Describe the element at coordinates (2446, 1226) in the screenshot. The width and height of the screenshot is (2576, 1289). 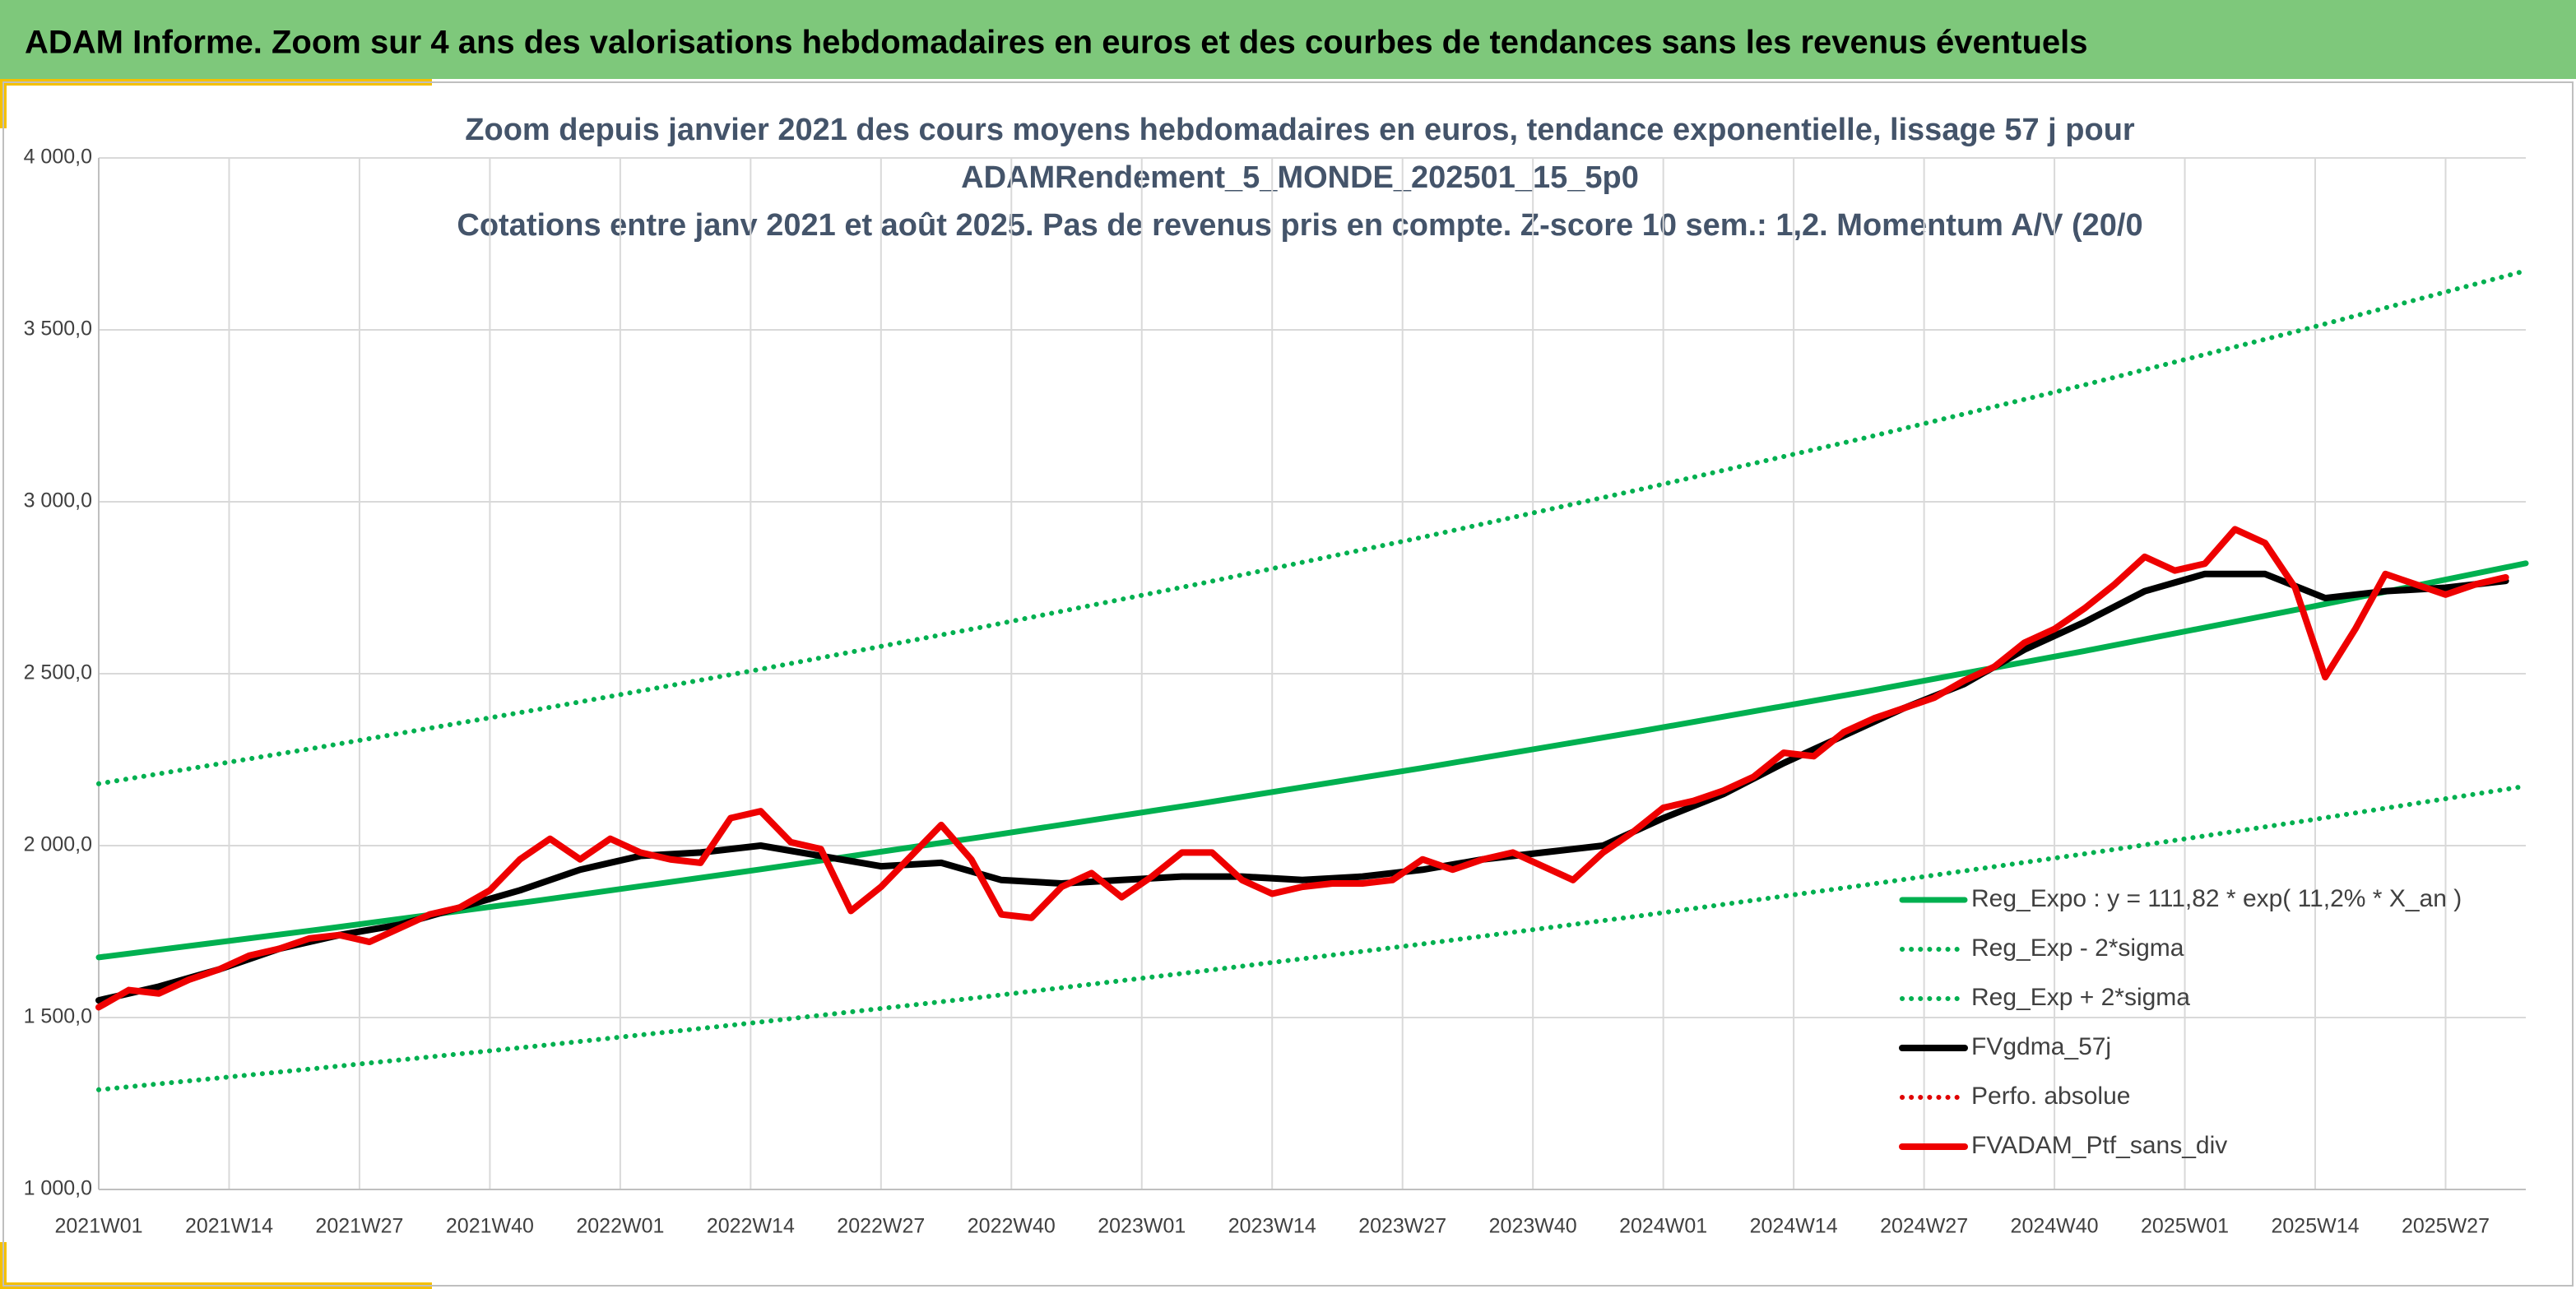
I see `x-tick-label: 2025W27` at that location.